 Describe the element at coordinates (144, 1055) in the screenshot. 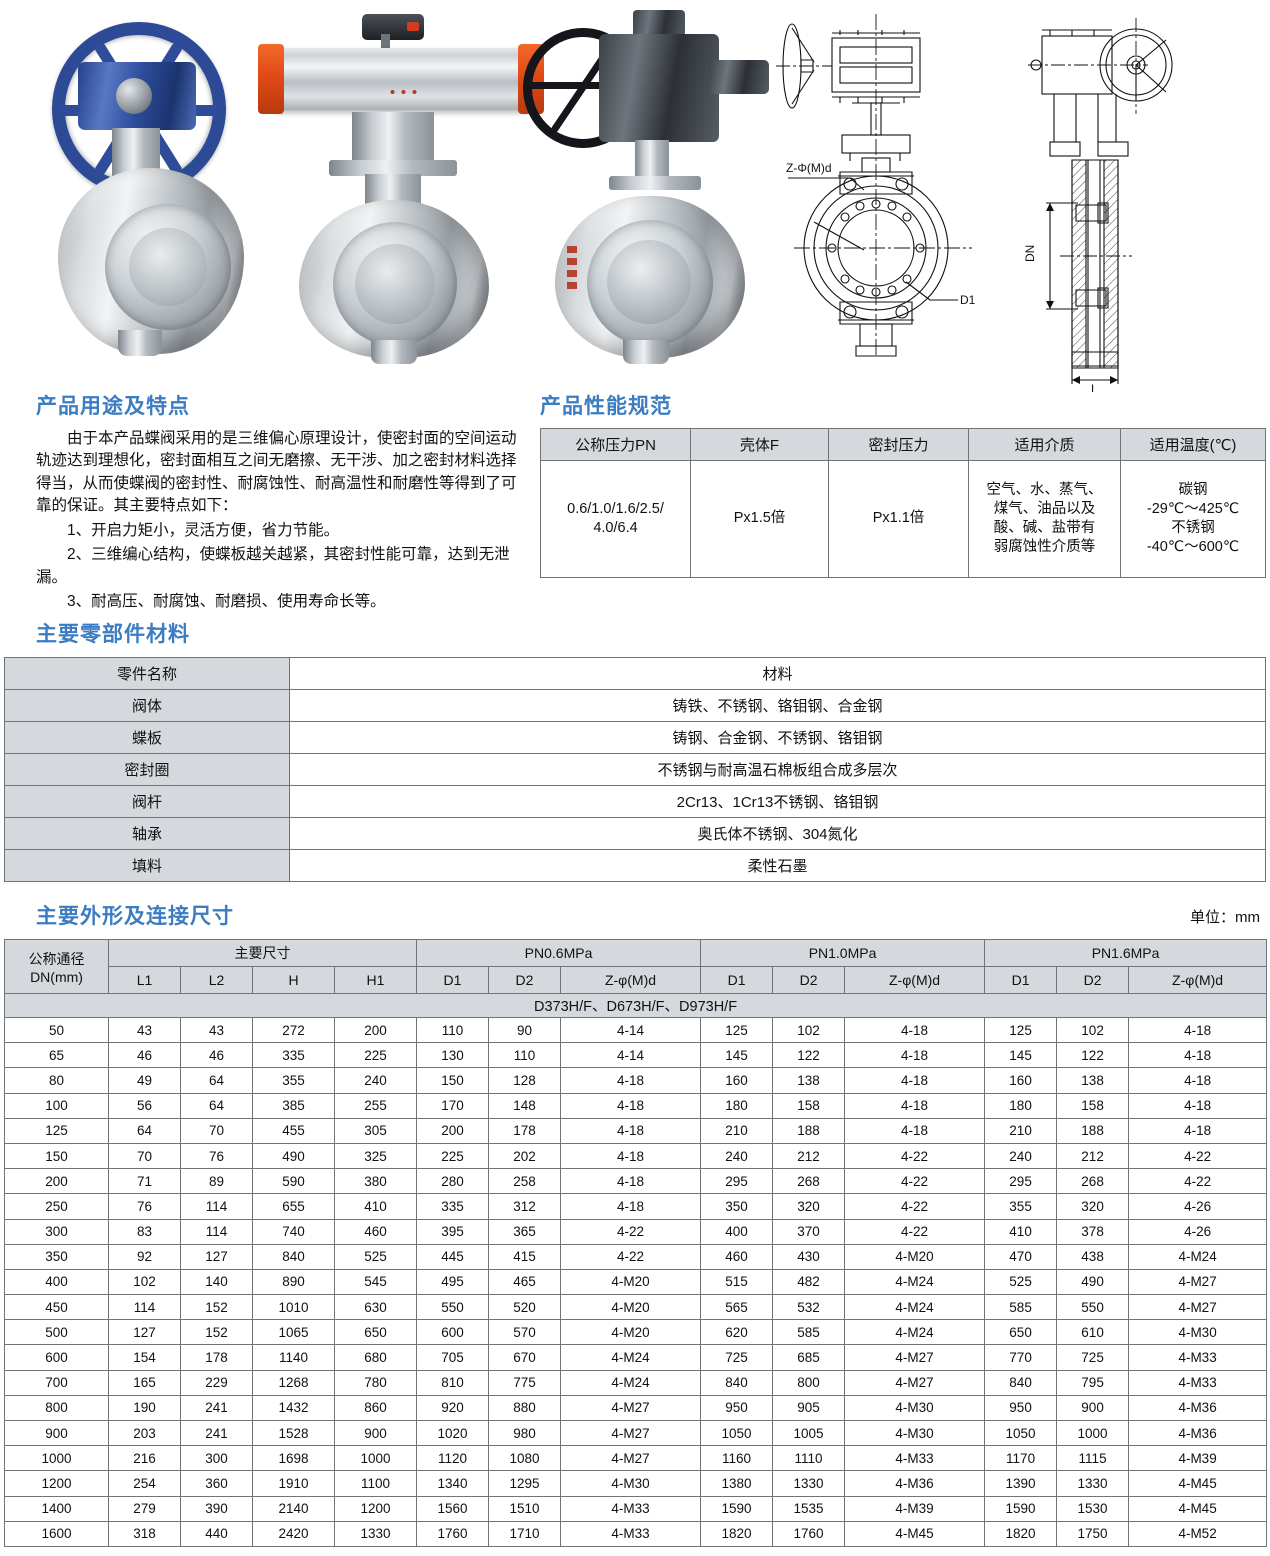

I see `dim-cell-l1: 46` at that location.